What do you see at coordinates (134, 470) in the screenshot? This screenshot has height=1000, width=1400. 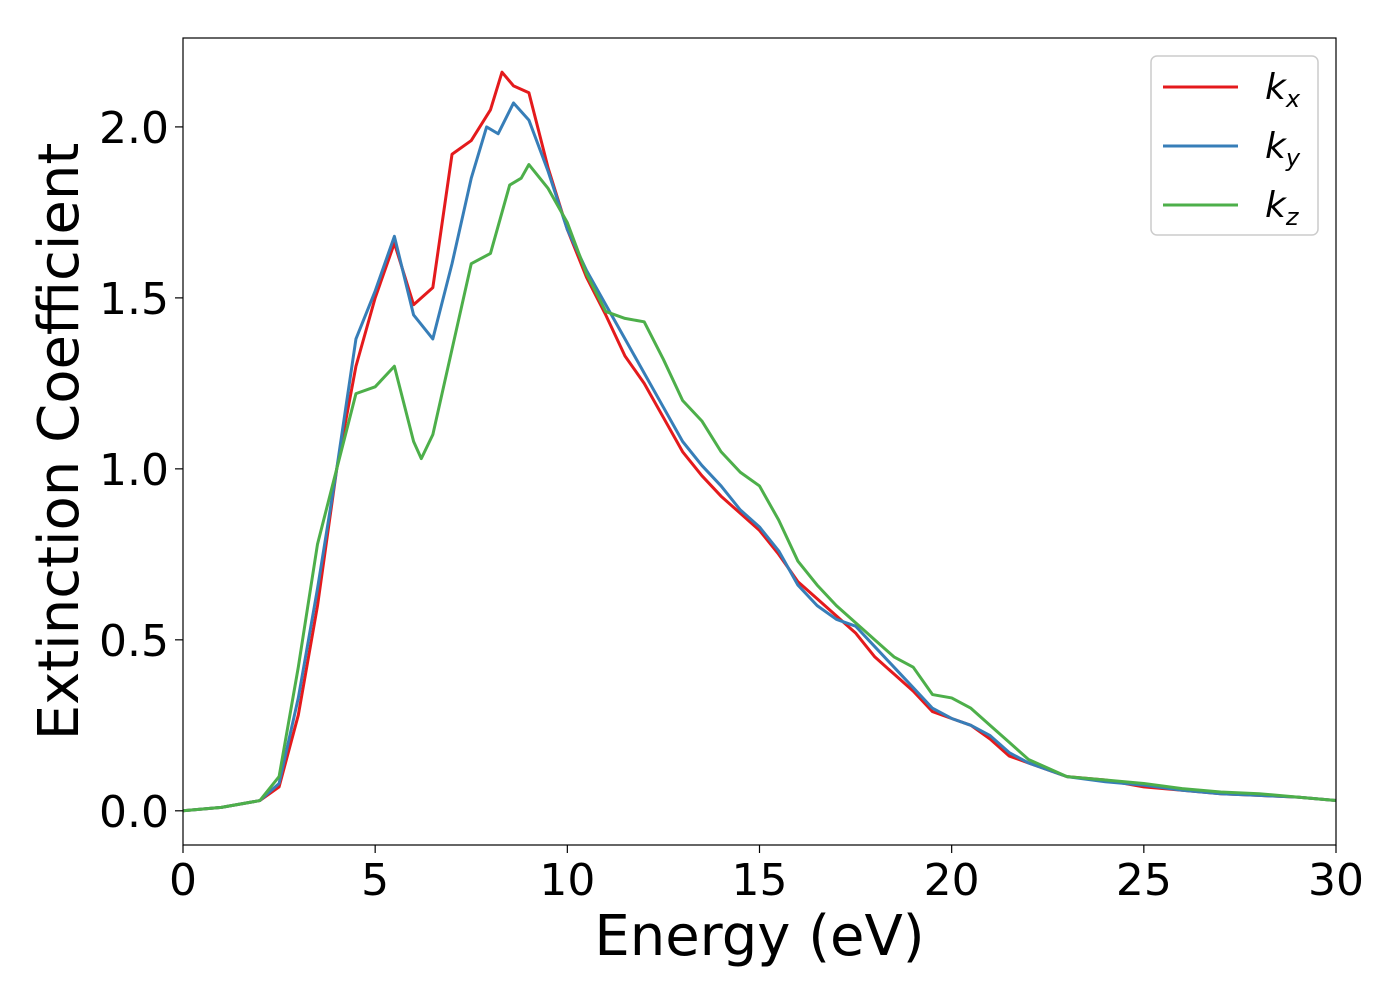 I see `y-tick-label: 1.0` at bounding box center [134, 470].